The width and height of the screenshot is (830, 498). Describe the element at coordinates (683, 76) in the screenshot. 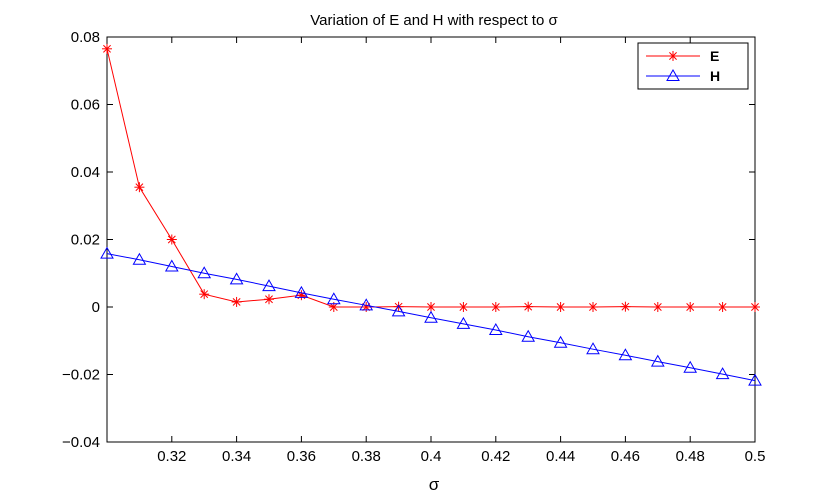

I see `legend-item-H: H` at that location.